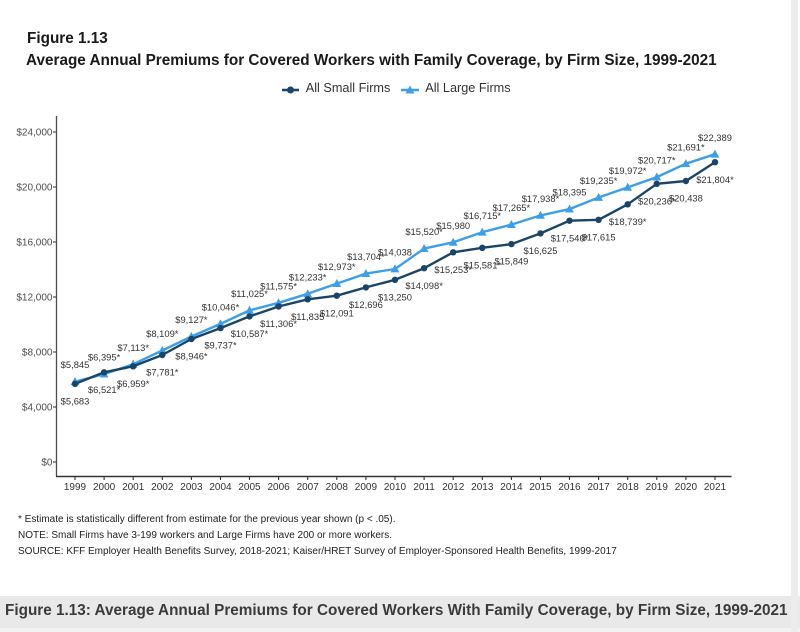 The width and height of the screenshot is (800, 632). Describe the element at coordinates (541, 250) in the screenshot. I see `svg-text: $16,625` at that location.